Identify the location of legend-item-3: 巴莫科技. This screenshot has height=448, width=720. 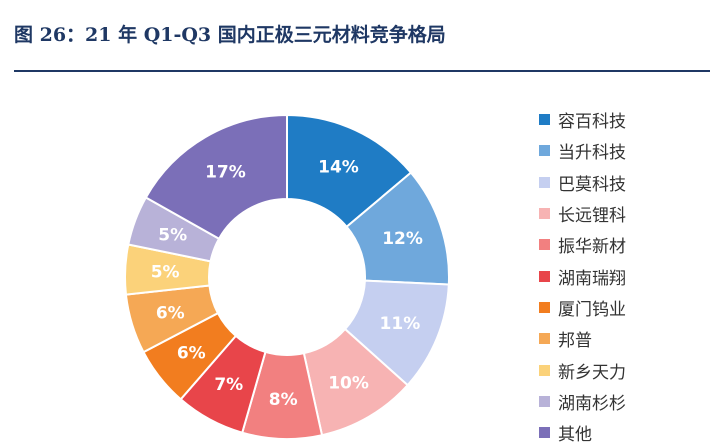
(582, 182).